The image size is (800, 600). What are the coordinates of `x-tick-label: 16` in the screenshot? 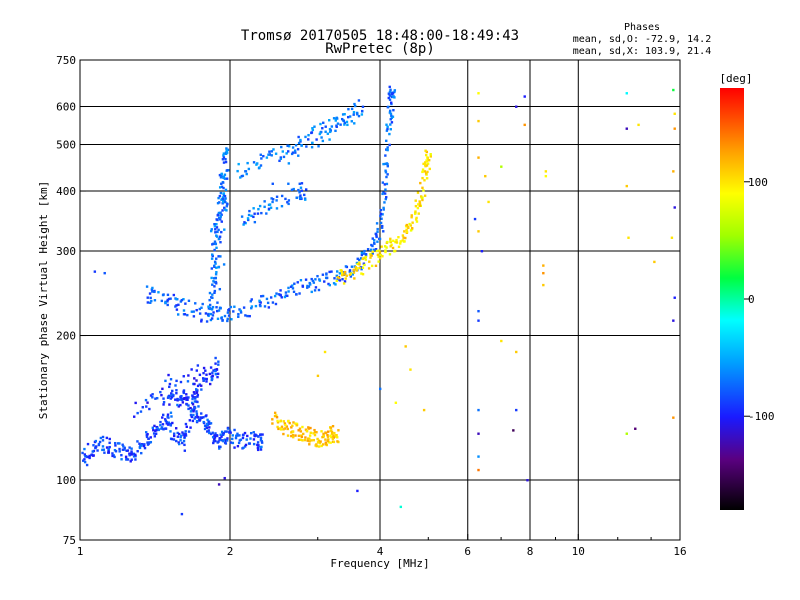 It's located at (679, 551).